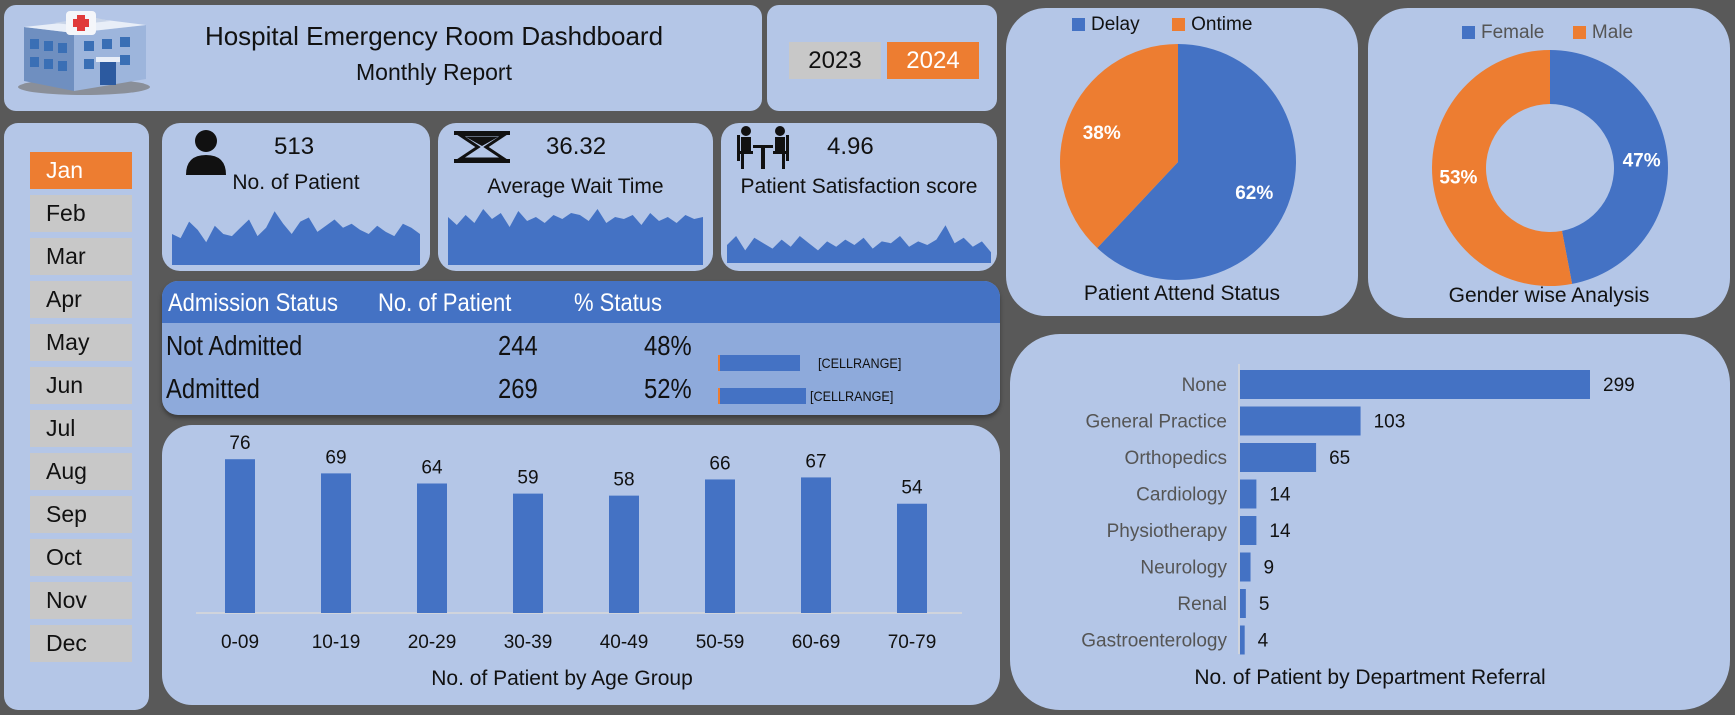  Describe the element at coordinates (575, 197) in the screenshot. I see `kpi-waittime-panel: 36.32 Average Wait Time` at that location.